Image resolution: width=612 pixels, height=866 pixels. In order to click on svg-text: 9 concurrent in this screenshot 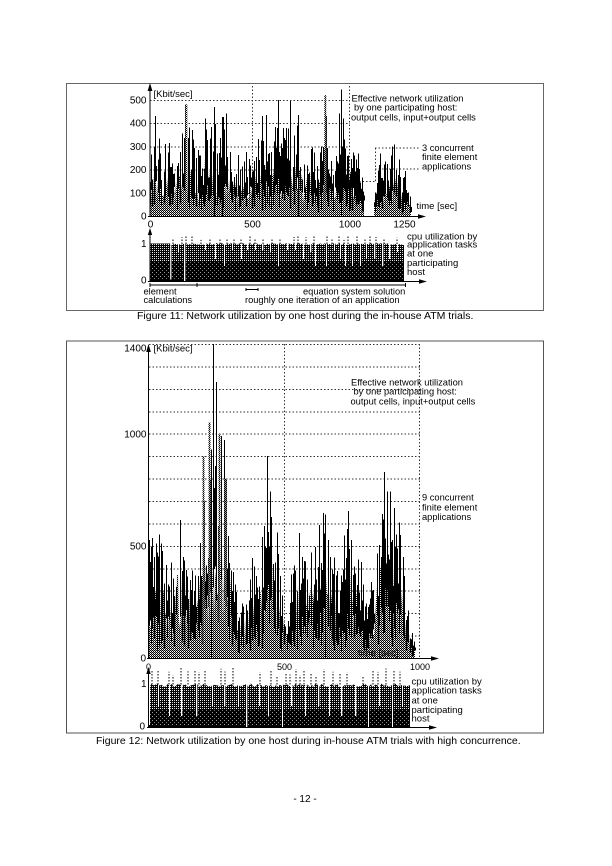, I will do `click(448, 498)`.